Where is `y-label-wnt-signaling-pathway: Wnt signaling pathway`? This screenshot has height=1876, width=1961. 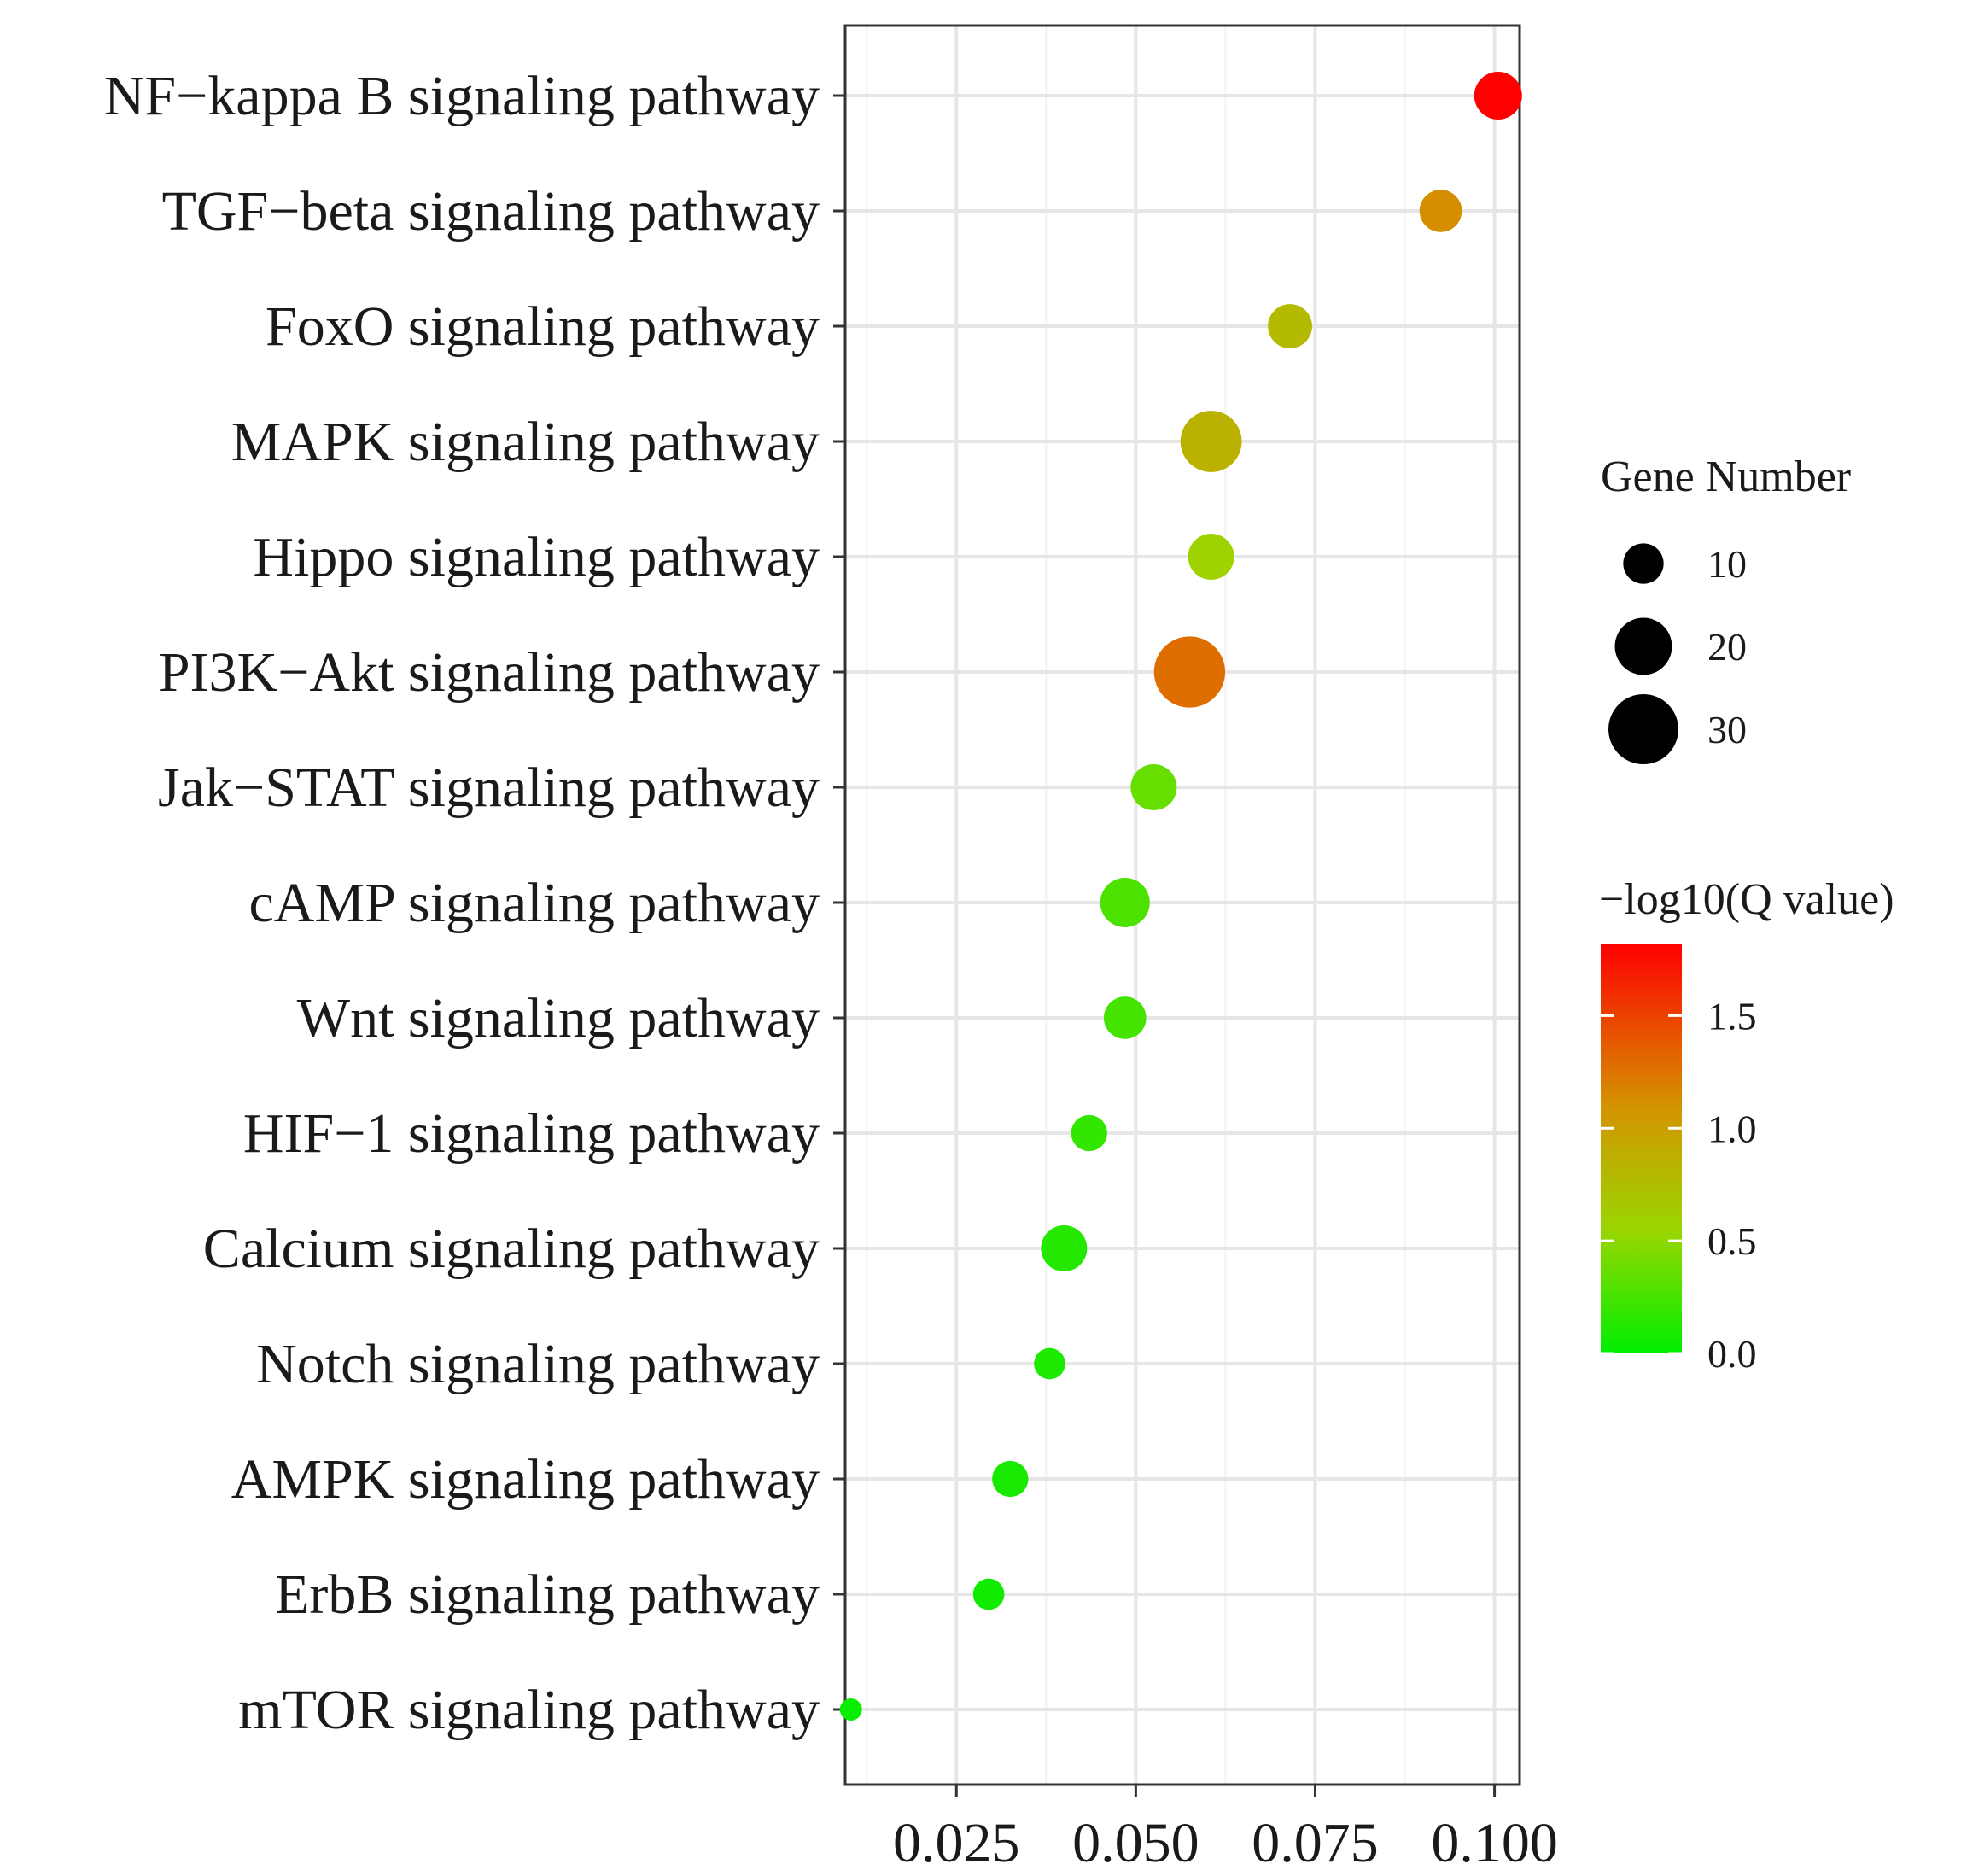 y-label-wnt-signaling-pathway: Wnt signaling pathway is located at coordinates (558, 1018).